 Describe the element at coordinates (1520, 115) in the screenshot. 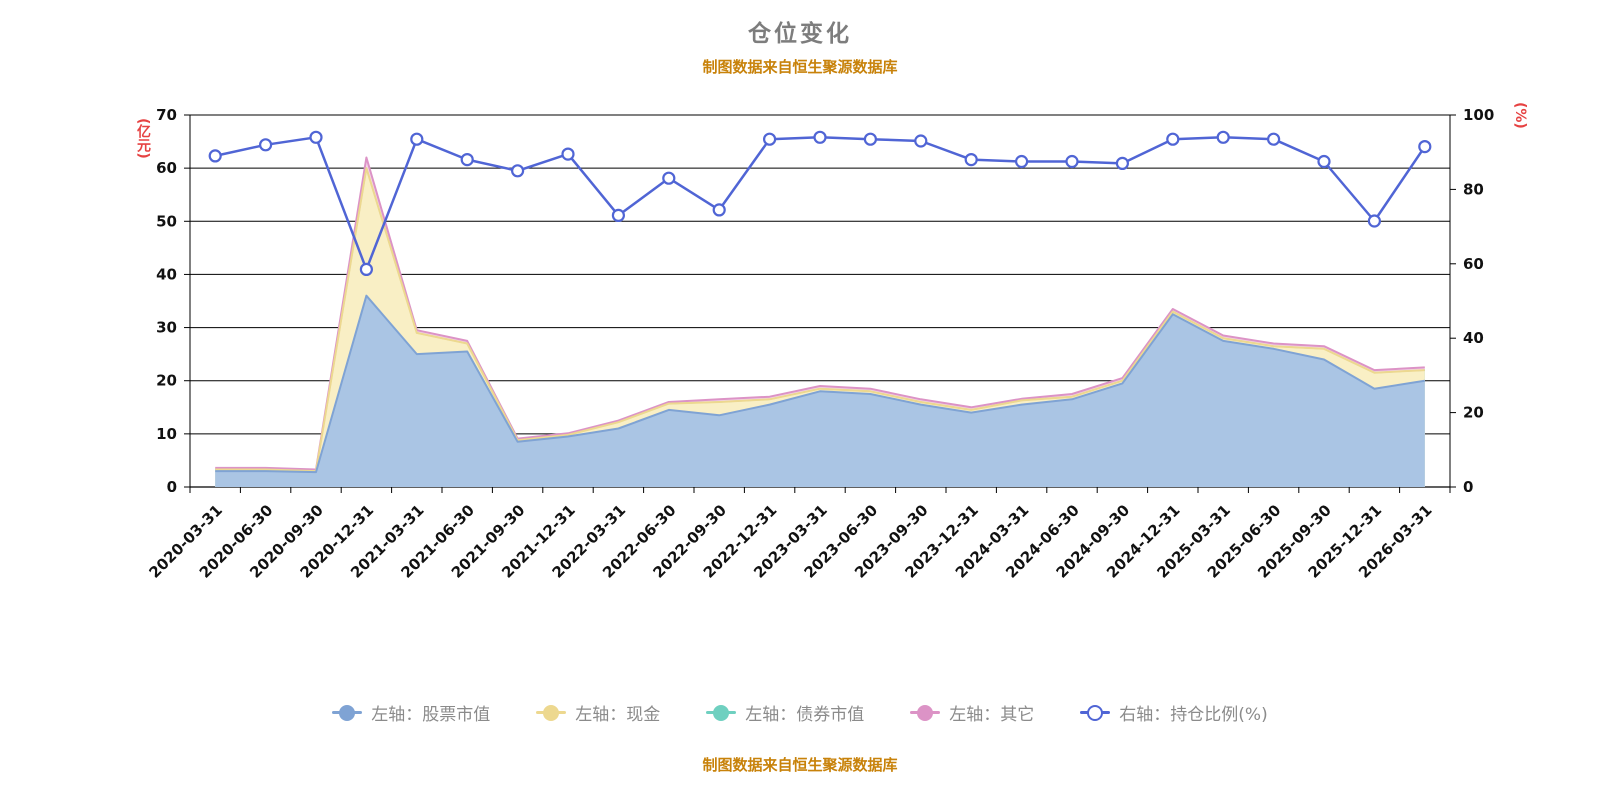

I see `right-axis-unit-label: (%)` at that location.